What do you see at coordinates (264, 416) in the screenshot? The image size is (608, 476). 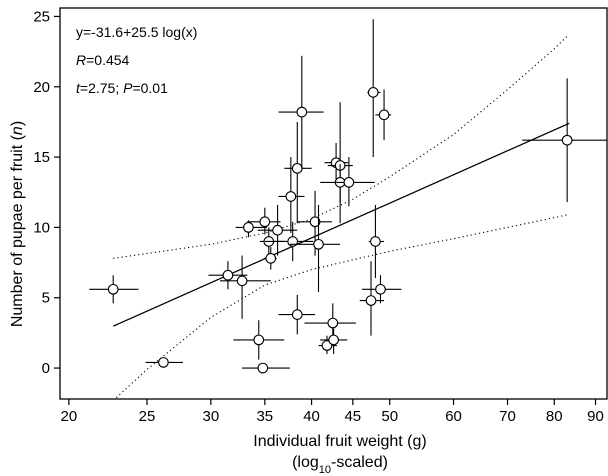 I see `x-tick-label: 35` at bounding box center [264, 416].